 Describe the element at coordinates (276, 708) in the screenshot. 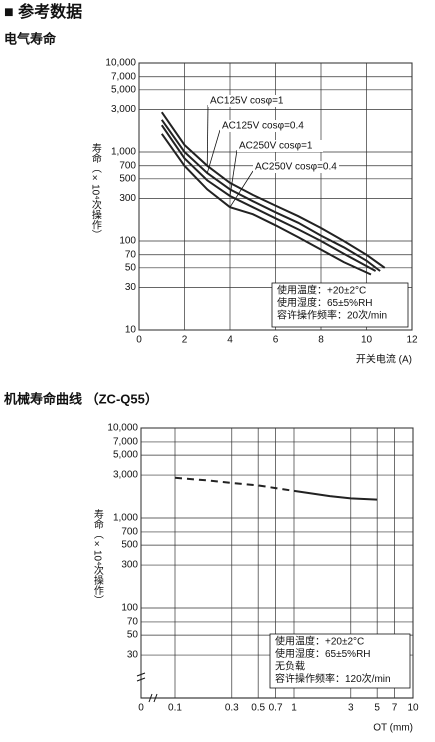

I see `x-tick-label: 0.7` at that location.